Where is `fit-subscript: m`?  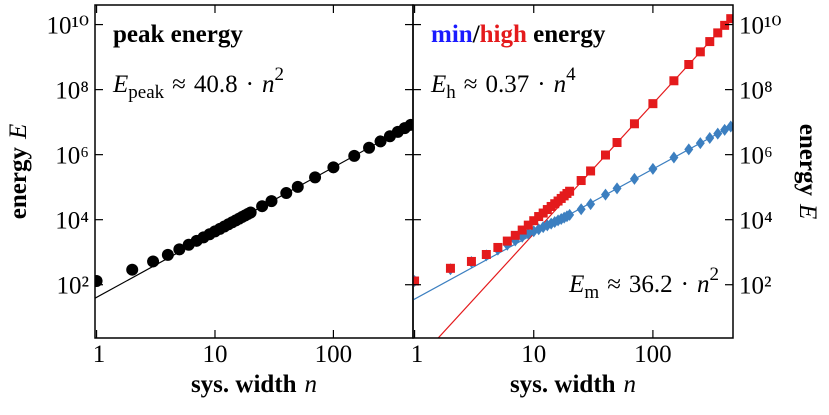
fit-subscript: m is located at coordinates (591, 292).